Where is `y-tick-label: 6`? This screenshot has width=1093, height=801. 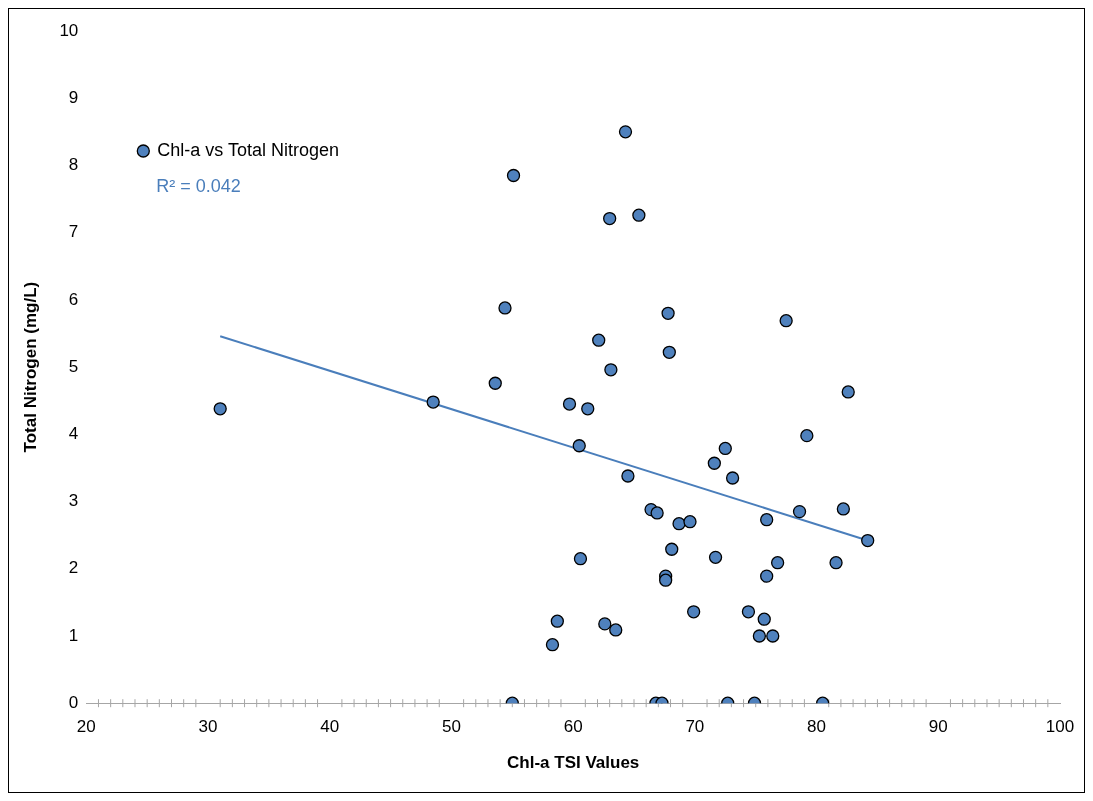 y-tick-label: 6 is located at coordinates (73, 299).